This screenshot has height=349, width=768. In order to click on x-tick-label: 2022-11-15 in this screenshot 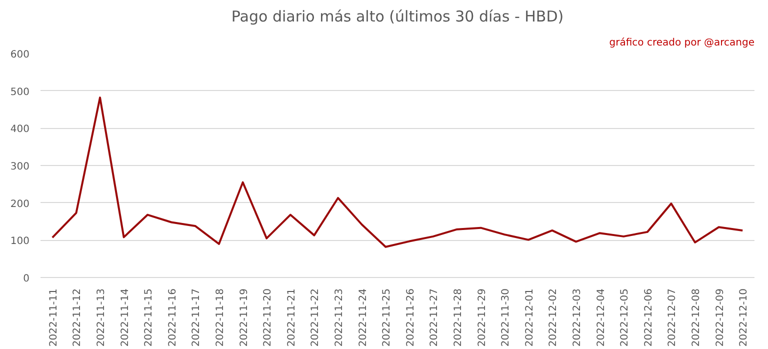, I will do `click(149, 317)`.